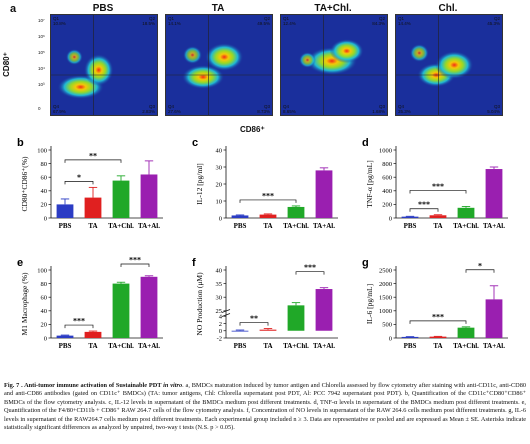 The height and width of the screenshot is (444, 530). I want to click on quadrant-label: Q3 1.68%, so click(378, 109).